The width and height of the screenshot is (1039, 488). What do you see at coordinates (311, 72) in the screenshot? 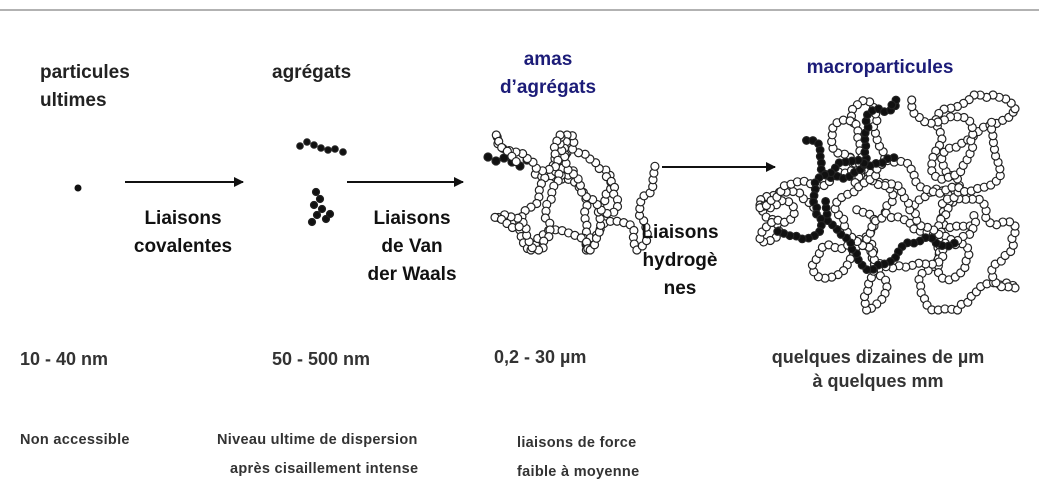
I see `stage-name: agrégats` at bounding box center [311, 72].